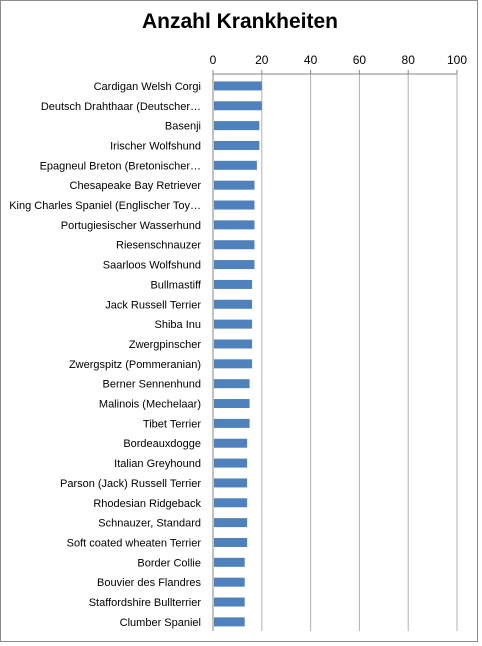 This screenshot has height=646, width=482. Describe the element at coordinates (147, 504) in the screenshot. I see `category-label: Rhodesian Ridgeback` at that location.